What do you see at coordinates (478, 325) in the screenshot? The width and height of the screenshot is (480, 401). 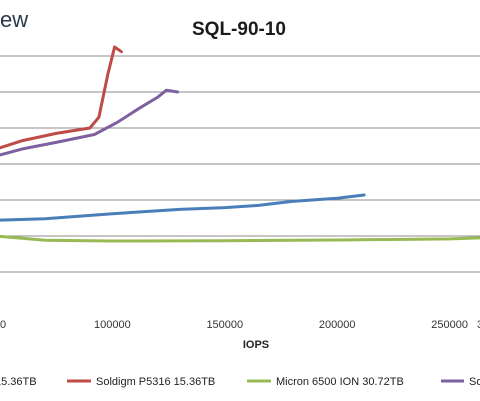 I see `x-tick-label: 3` at bounding box center [478, 325].